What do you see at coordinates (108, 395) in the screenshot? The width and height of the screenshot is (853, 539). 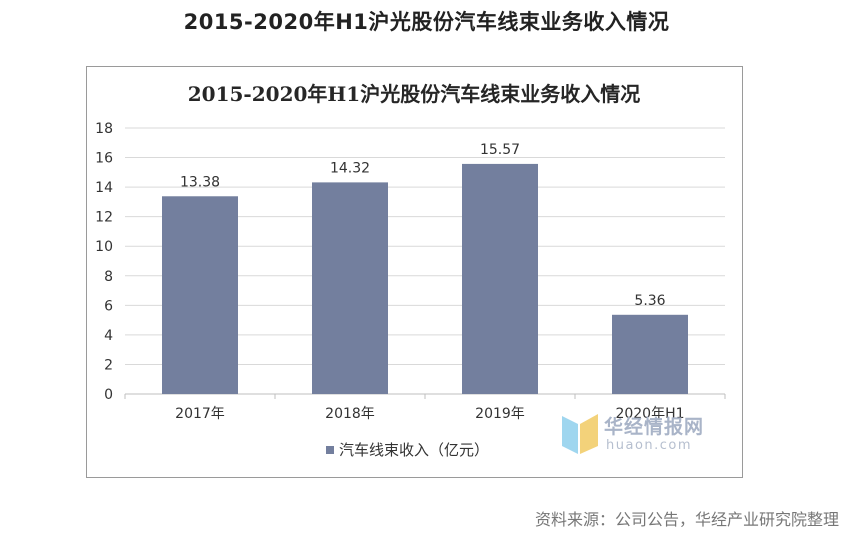 I see `y-tick-label: 0` at bounding box center [108, 395].